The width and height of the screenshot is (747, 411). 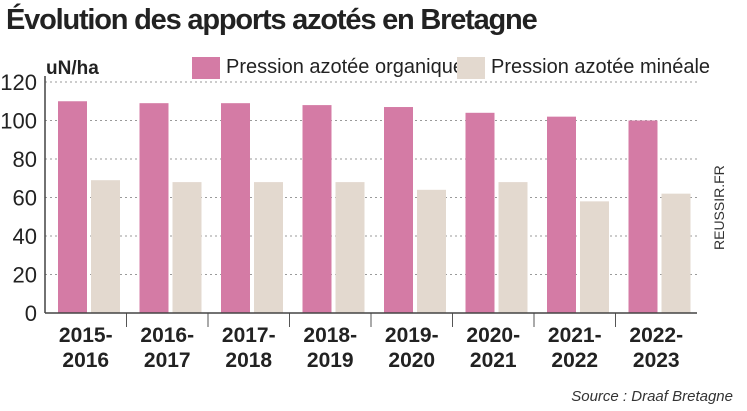 What do you see at coordinates (25, 236) in the screenshot?
I see `y-tick-label: 40` at bounding box center [25, 236].